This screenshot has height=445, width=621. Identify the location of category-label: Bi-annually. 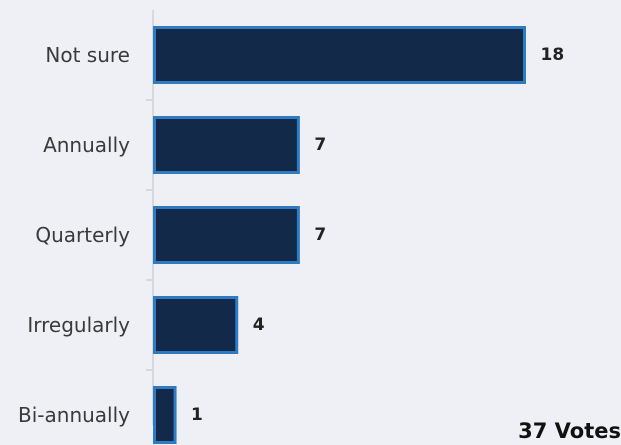
(74, 415).